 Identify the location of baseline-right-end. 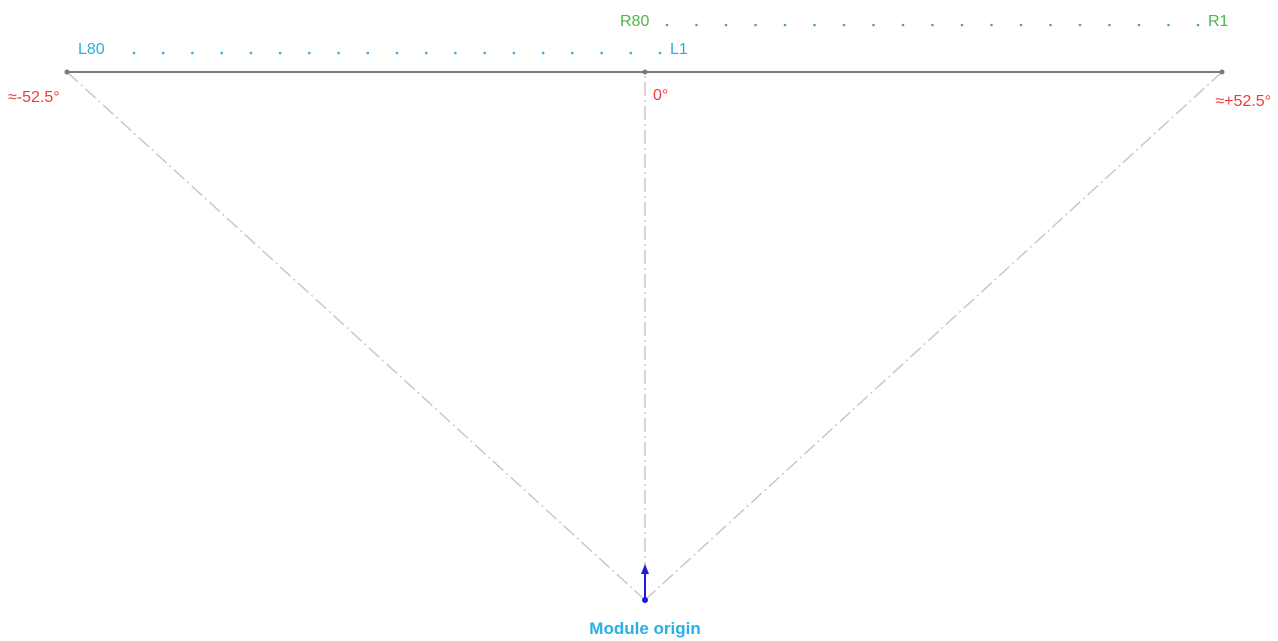
(1222, 72).